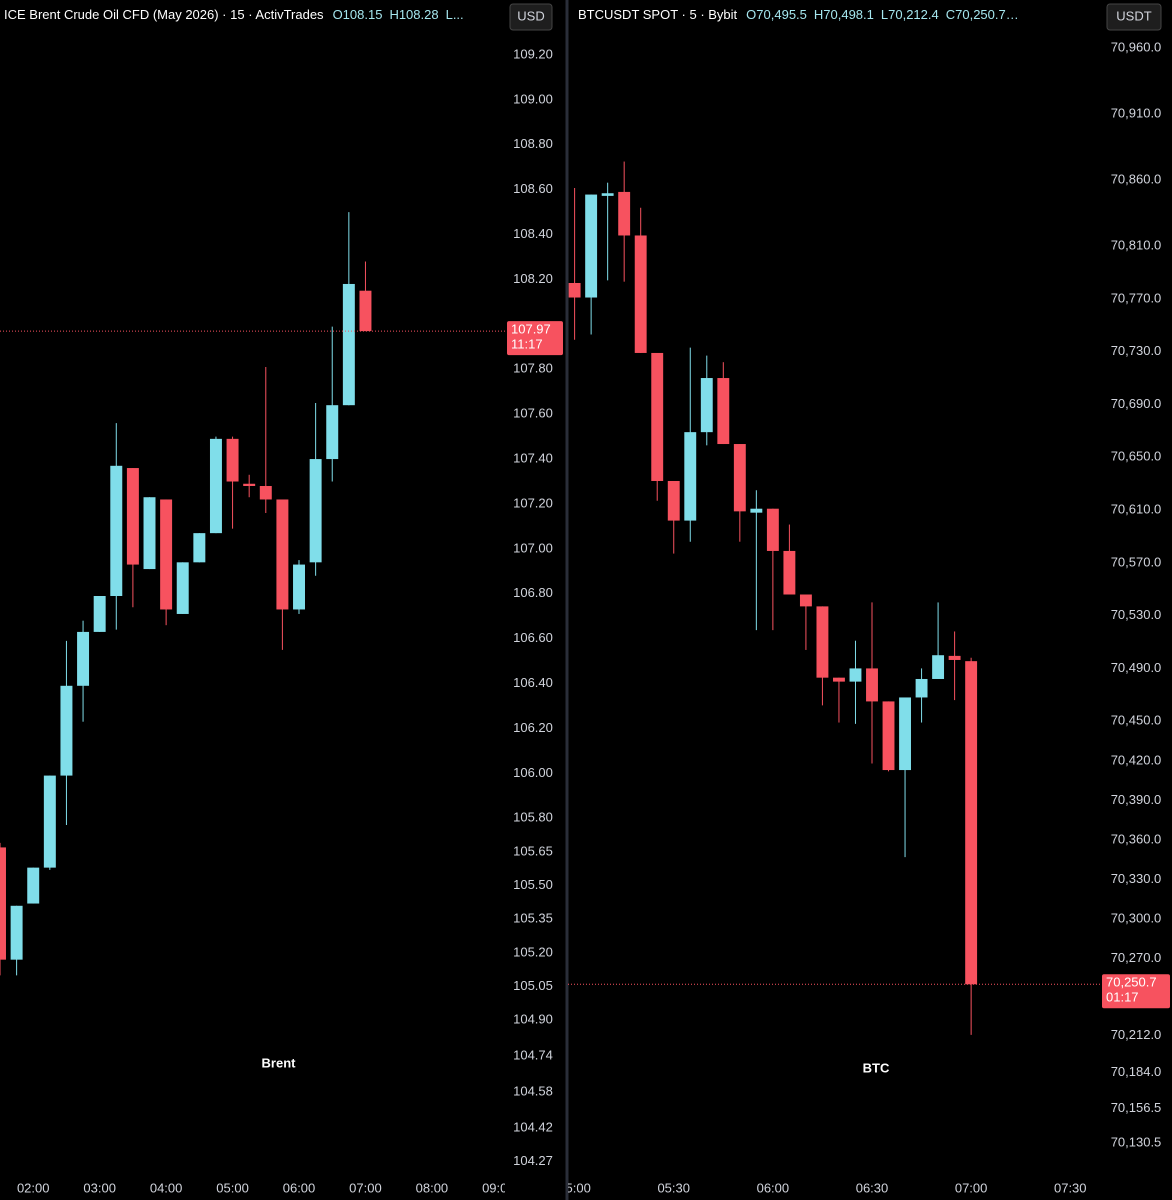  I want to click on y-tick-label: 107.20, so click(533, 502).